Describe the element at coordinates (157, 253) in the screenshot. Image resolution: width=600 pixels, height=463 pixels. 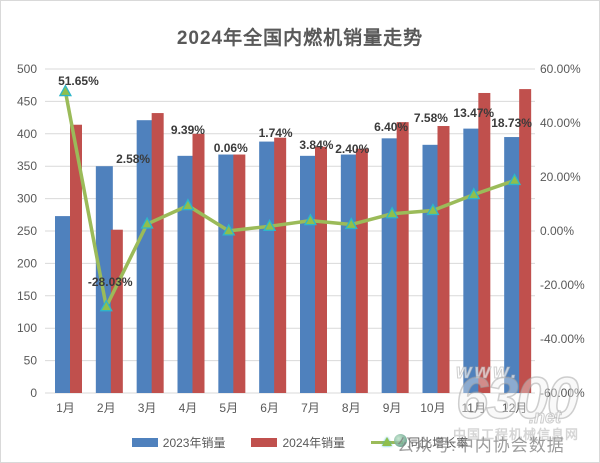
I see `bar-2024-3月` at that location.